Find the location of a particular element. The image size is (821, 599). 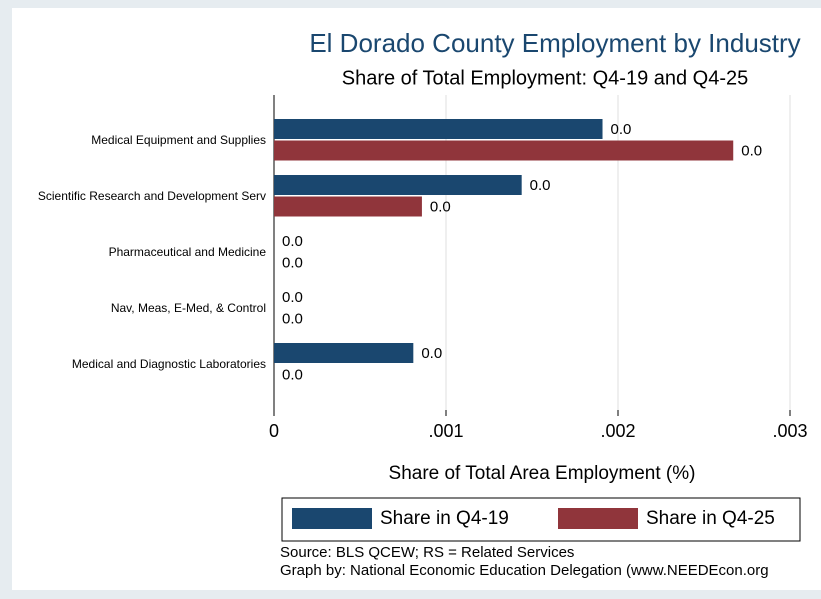

x-tick-label: .002 is located at coordinates (617, 431).